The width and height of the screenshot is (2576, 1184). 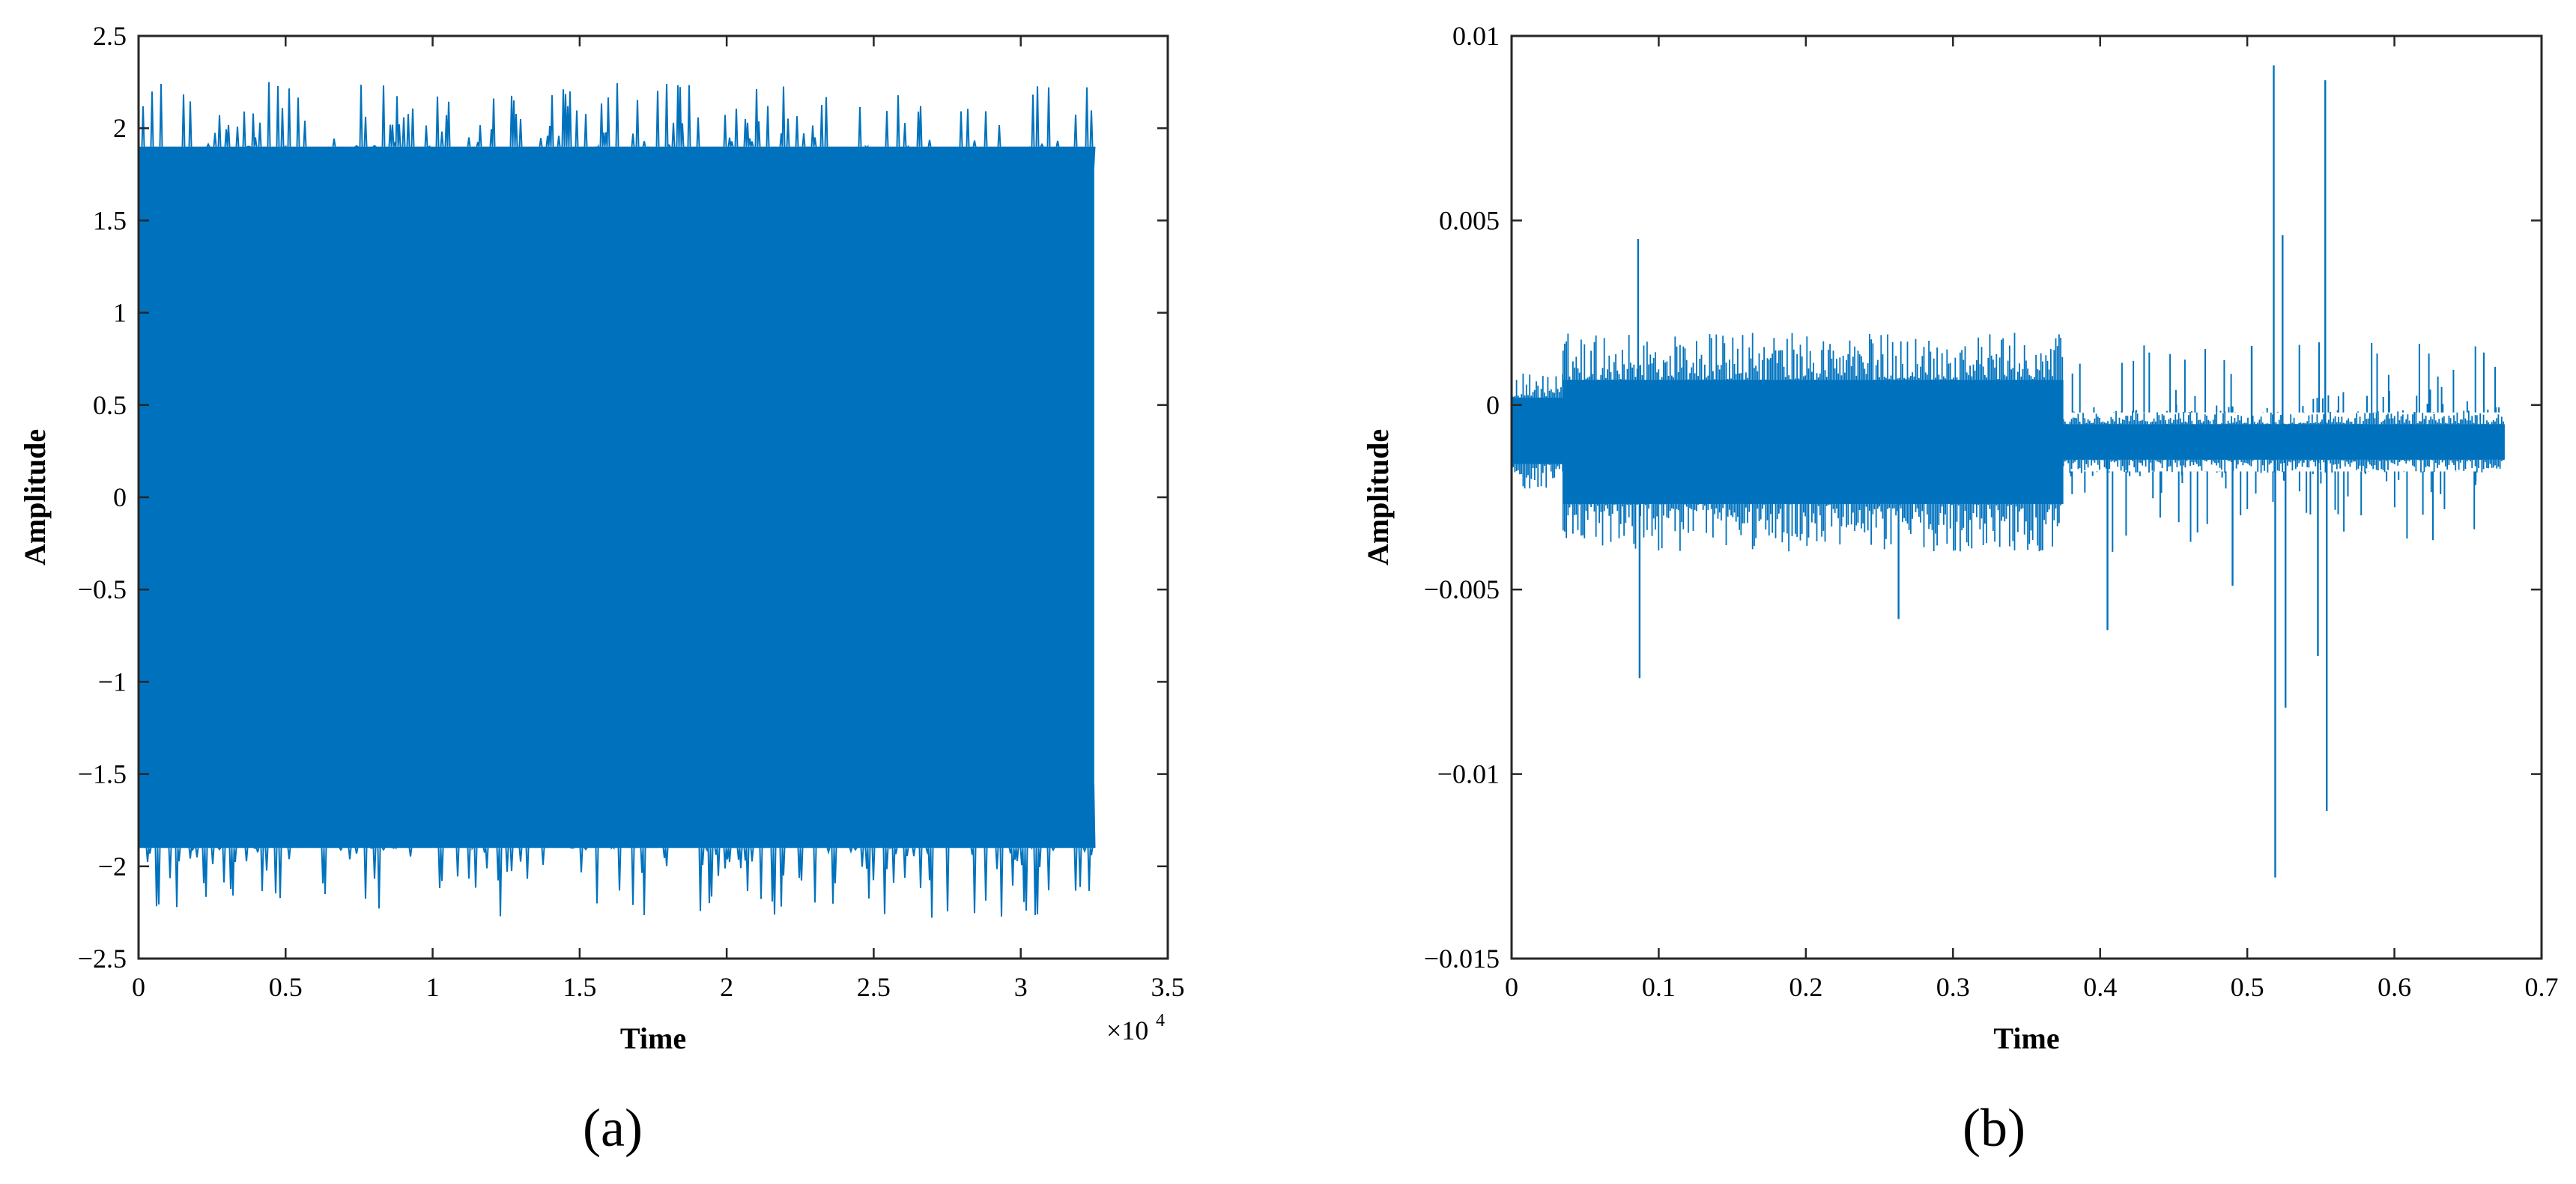 What do you see at coordinates (102, 774) in the screenshot?
I see `y-tick-label: −1.5` at bounding box center [102, 774].